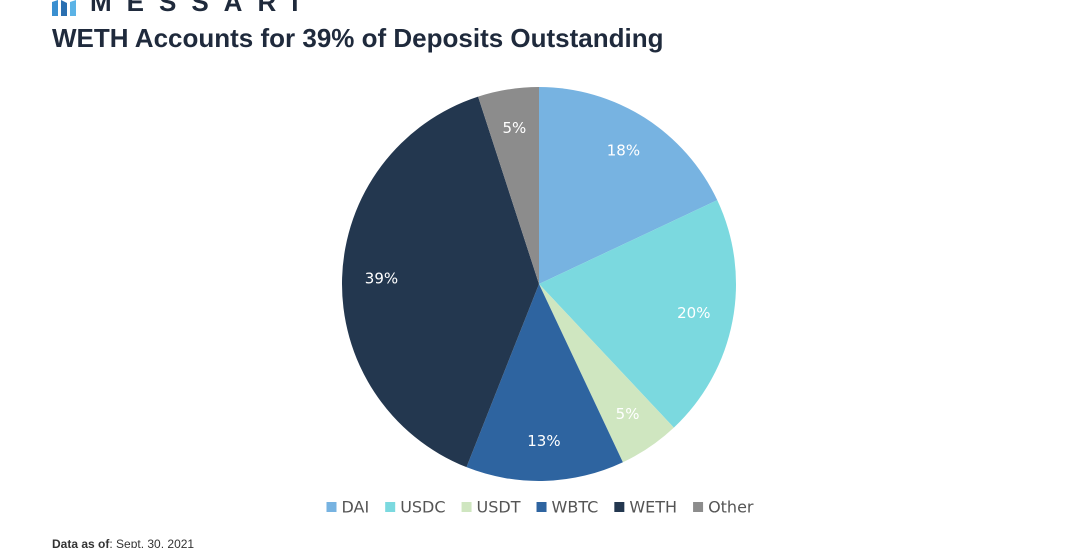  I want to click on brand: MESSARI, so click(201, 8).